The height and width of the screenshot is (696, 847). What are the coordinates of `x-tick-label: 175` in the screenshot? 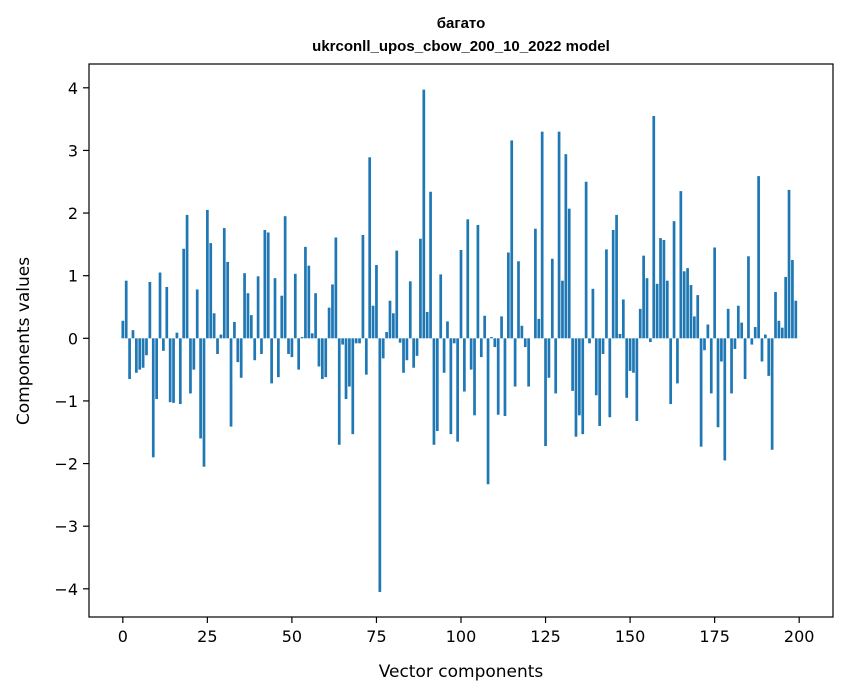 It's located at (714, 636).